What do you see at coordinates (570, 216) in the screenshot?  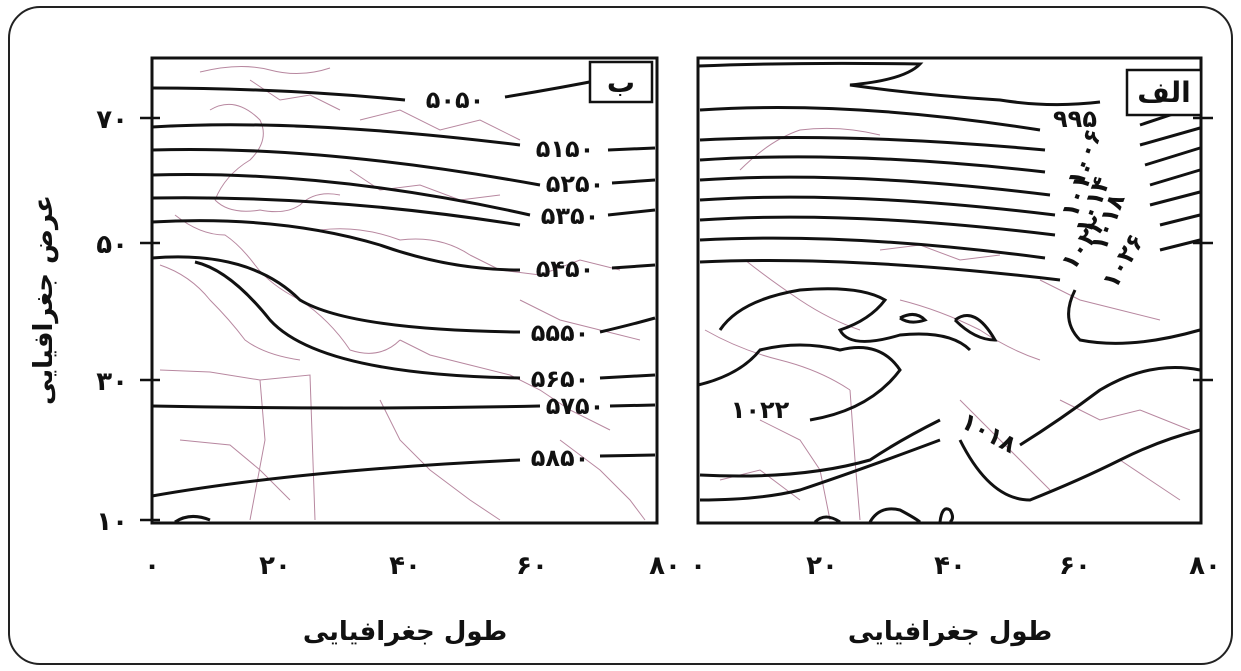 I see `contour-label: ۵٣۵٠` at bounding box center [570, 216].